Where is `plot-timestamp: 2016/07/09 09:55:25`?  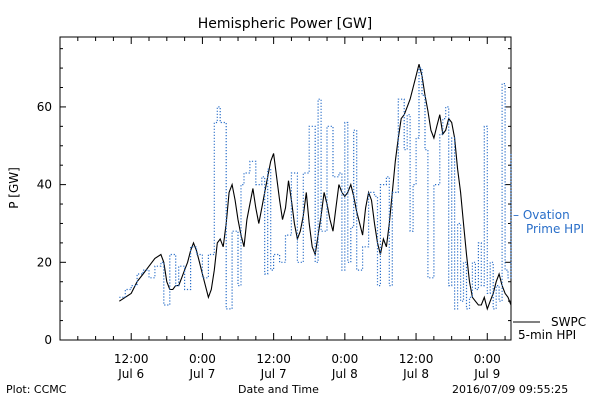 plot-timestamp: 2016/07/09 09:55:25 is located at coordinates (510, 389).